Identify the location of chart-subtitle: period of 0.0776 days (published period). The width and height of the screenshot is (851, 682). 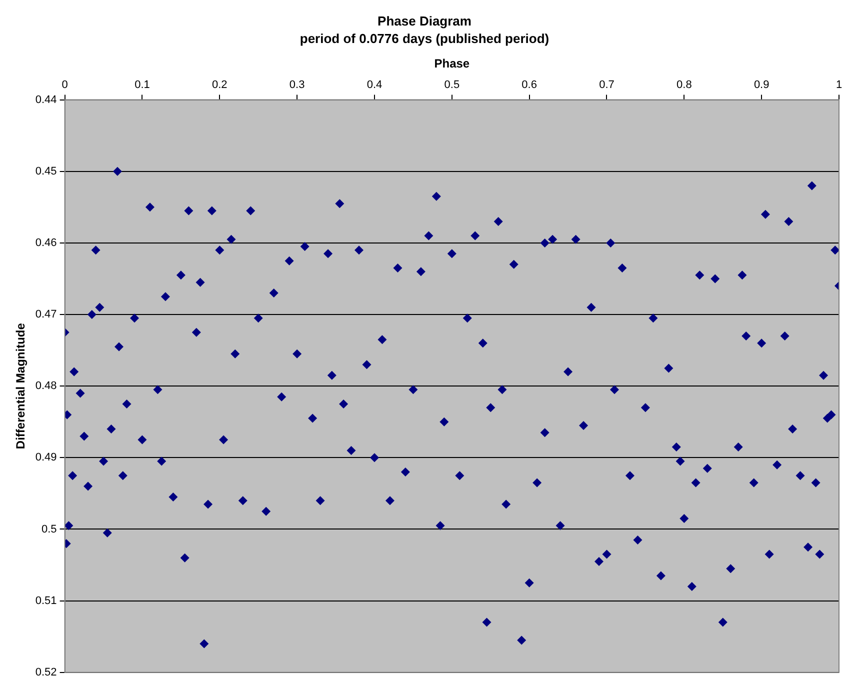
(425, 38).